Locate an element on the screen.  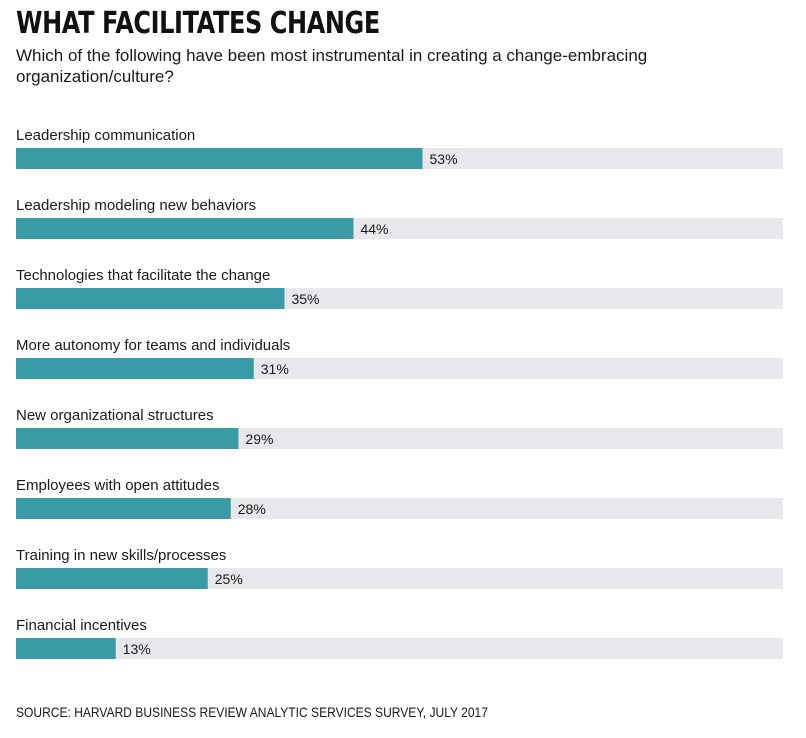
category-label: New organizational structures is located at coordinates (115, 415).